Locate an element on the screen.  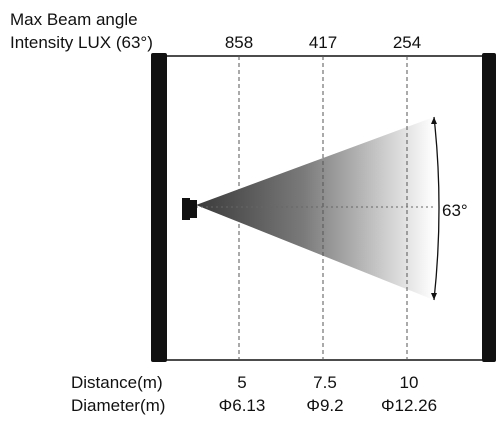
distance-value-7-5: 7.5 is located at coordinates (325, 382).